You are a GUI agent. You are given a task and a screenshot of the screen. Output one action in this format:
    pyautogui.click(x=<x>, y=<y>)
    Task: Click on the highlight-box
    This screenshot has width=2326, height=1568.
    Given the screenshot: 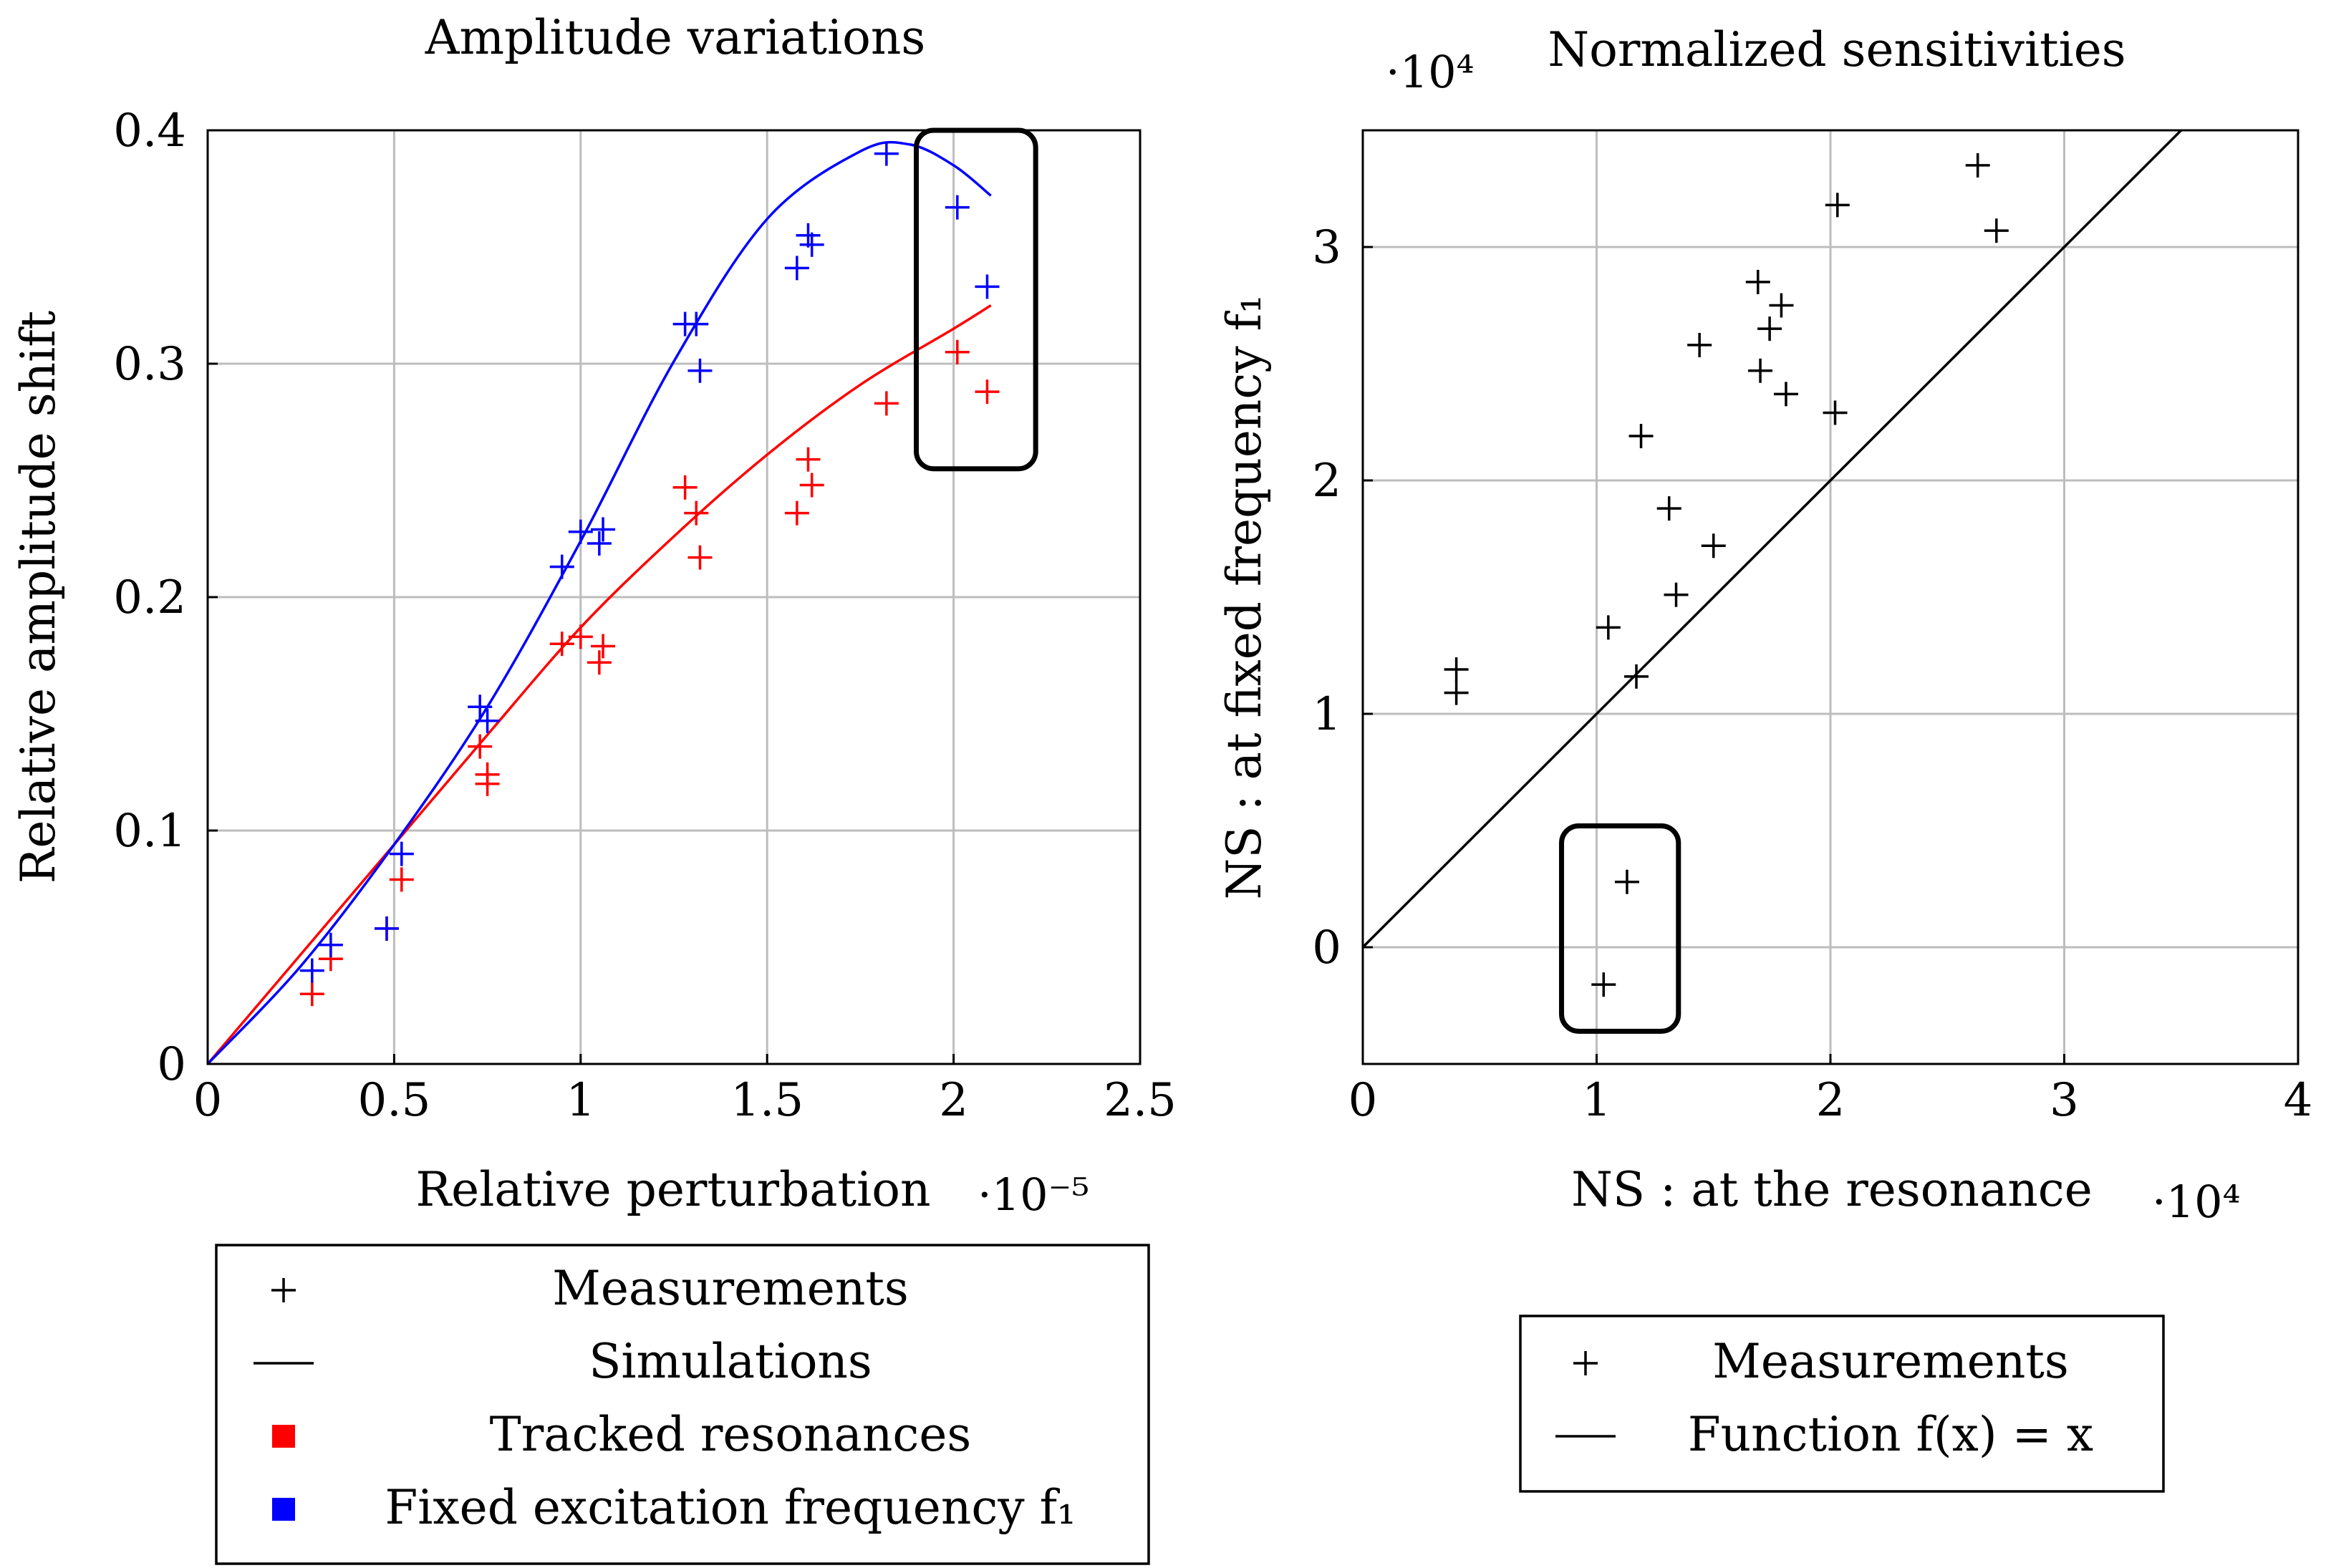 What is the action you would take?
    pyautogui.click(x=1620, y=928)
    